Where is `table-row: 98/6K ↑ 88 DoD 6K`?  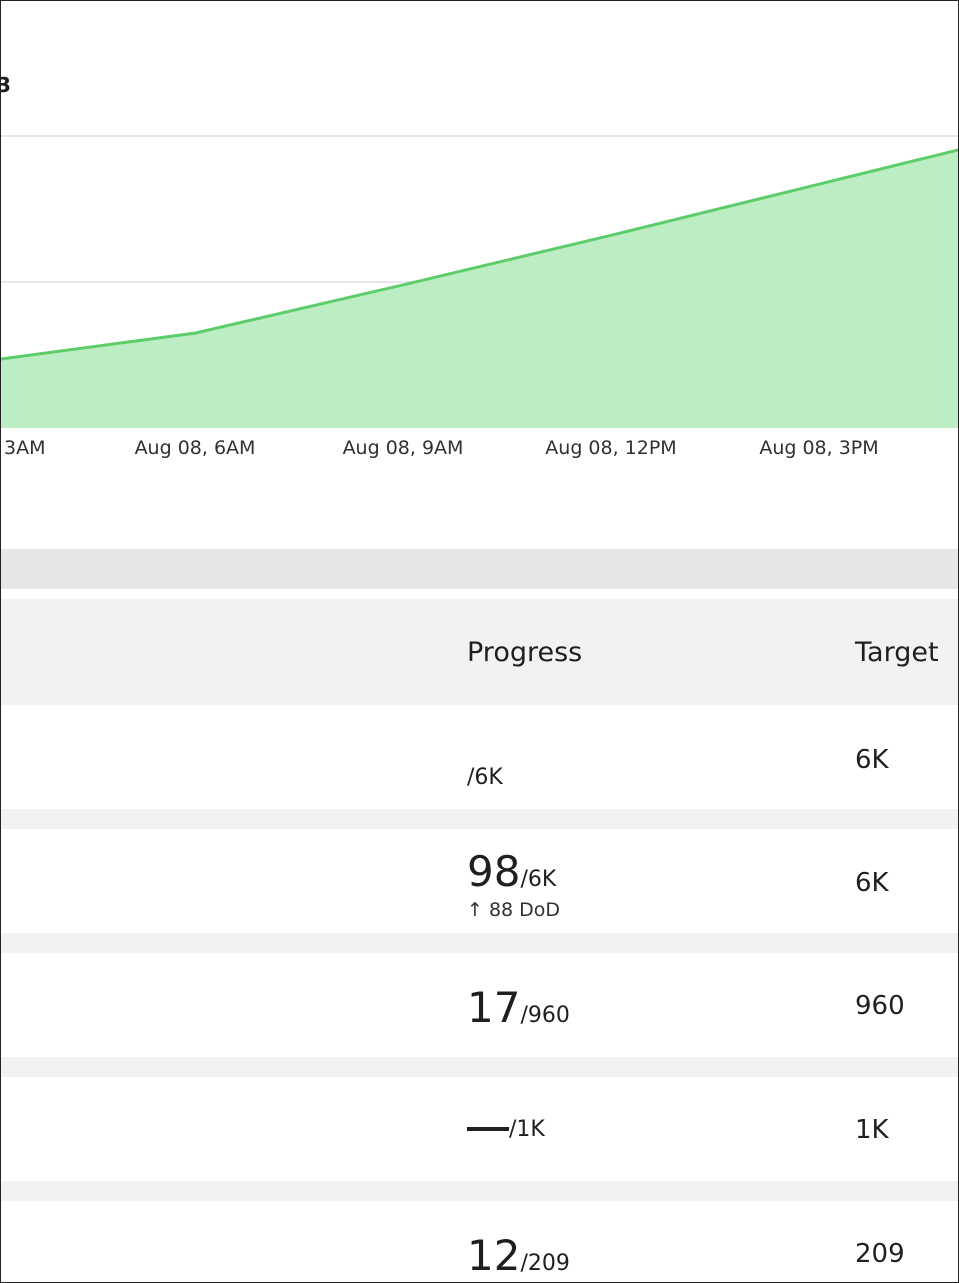
table-row: 98/6K ↑ 88 DoD 6K is located at coordinates (479, 881).